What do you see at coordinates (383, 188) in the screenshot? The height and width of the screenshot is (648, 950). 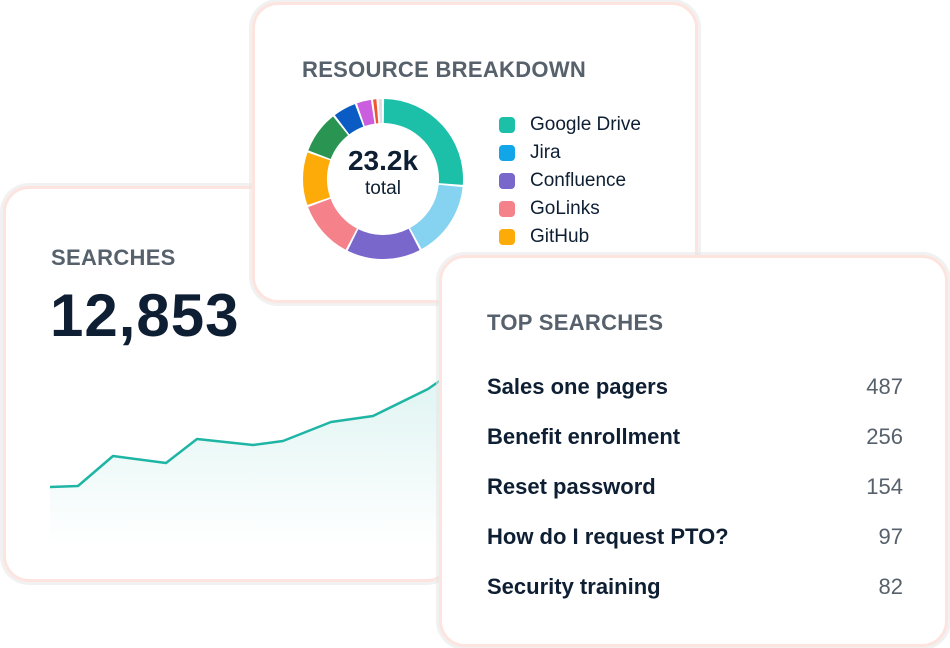 I see `donut-total-label: total` at bounding box center [383, 188].